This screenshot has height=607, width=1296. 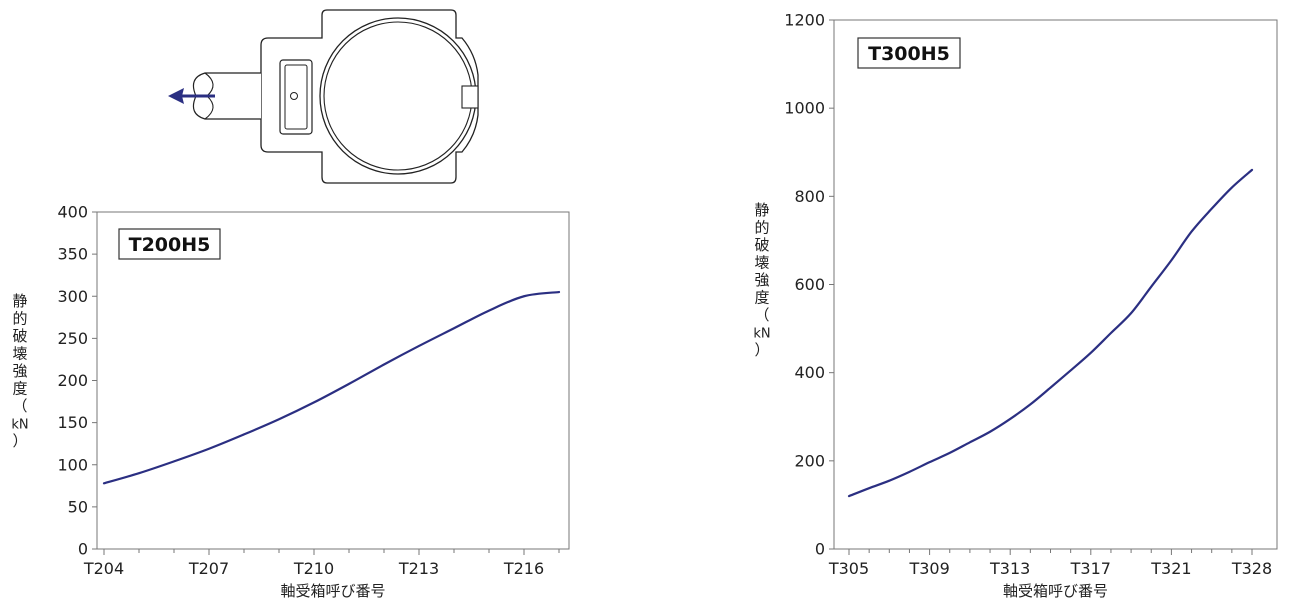 I want to click on housing-slot-hole, so click(x=294, y=96).